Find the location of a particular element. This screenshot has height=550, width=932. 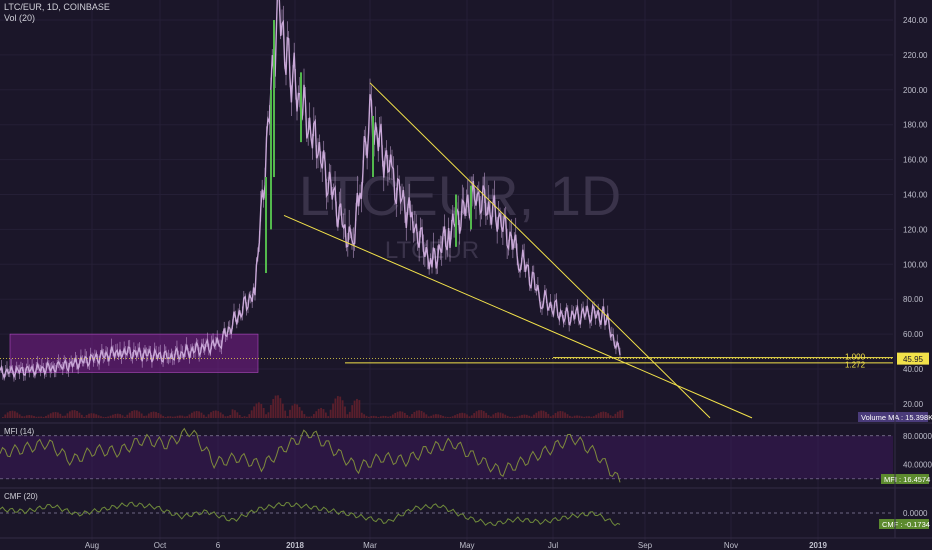

mfi-value-label: MFI : 16.4574 is located at coordinates (907, 479).